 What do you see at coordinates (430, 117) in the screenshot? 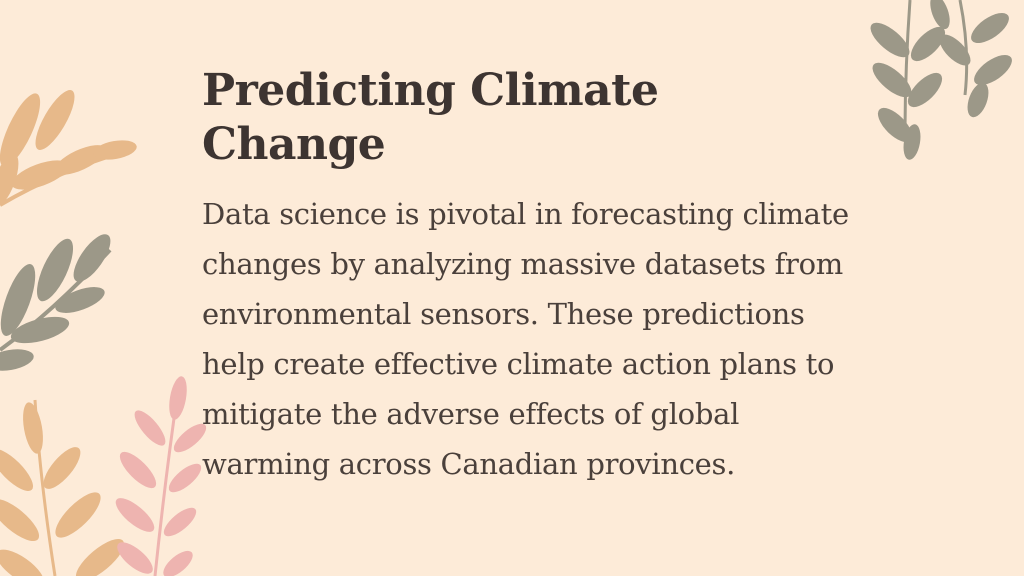
I see `slide-title: Predicting Climate Change` at bounding box center [430, 117].